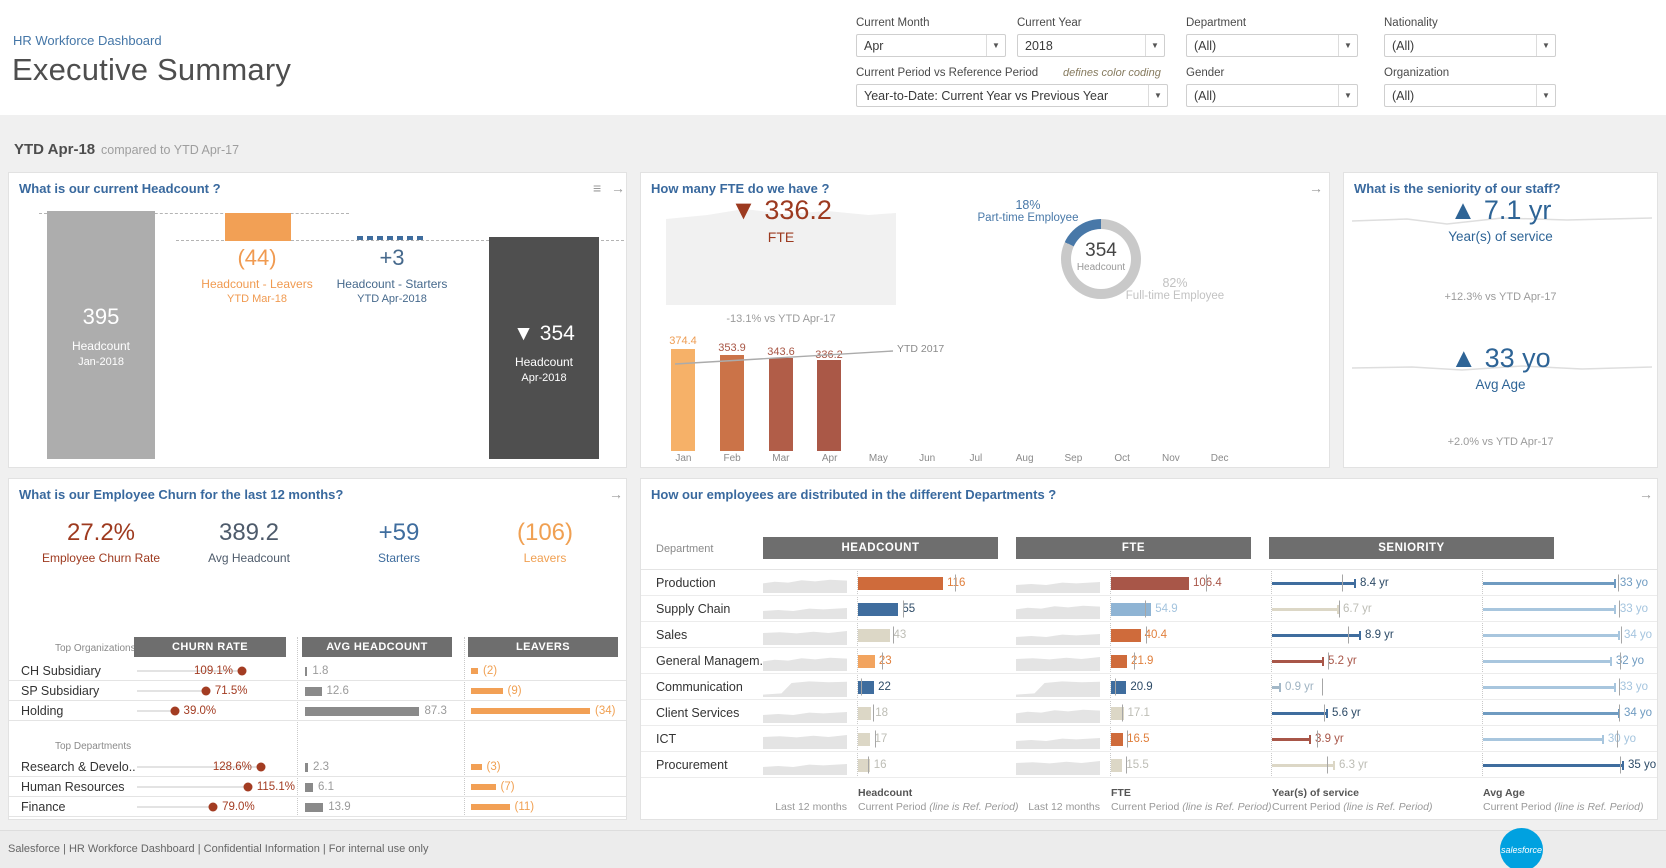 This screenshot has width=1666, height=868. Describe the element at coordinates (377, 647) in the screenshot. I see `avg-headcount-column-header: AVG HEADCOUNT` at that location.